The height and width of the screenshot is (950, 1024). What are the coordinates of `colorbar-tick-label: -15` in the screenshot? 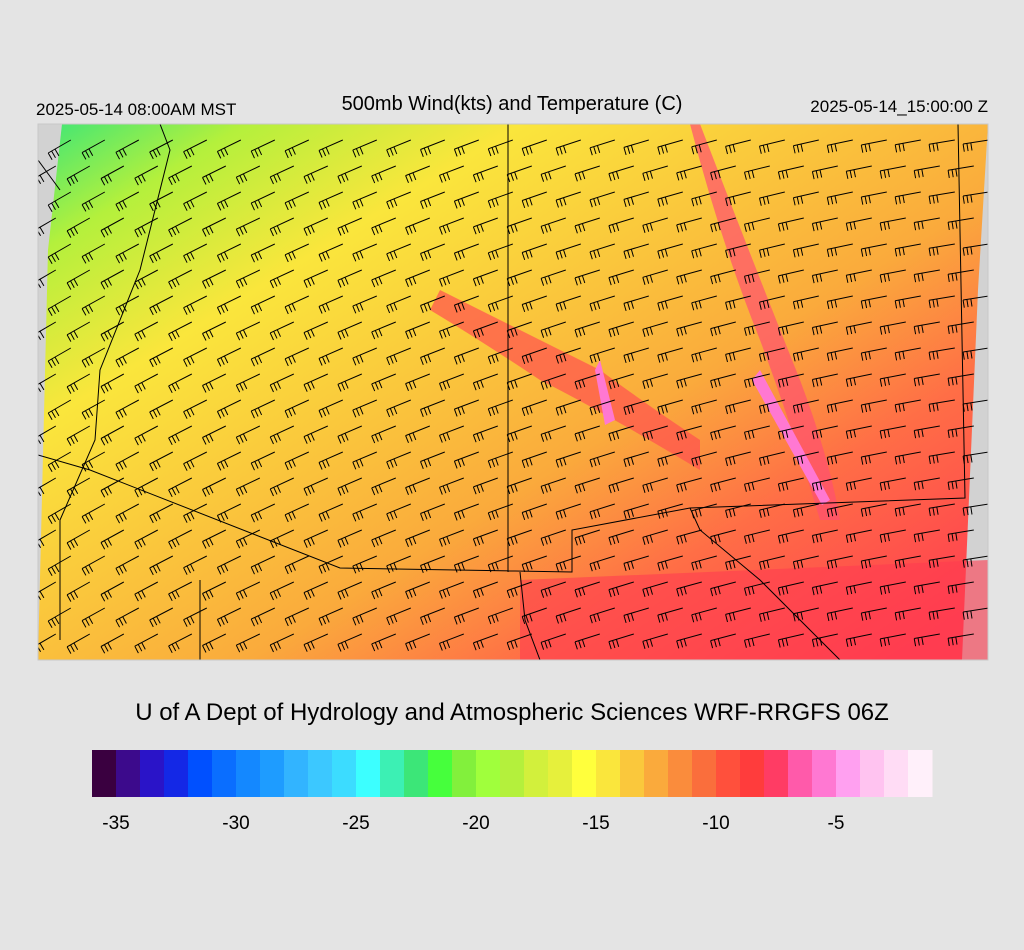 It's located at (595, 823).